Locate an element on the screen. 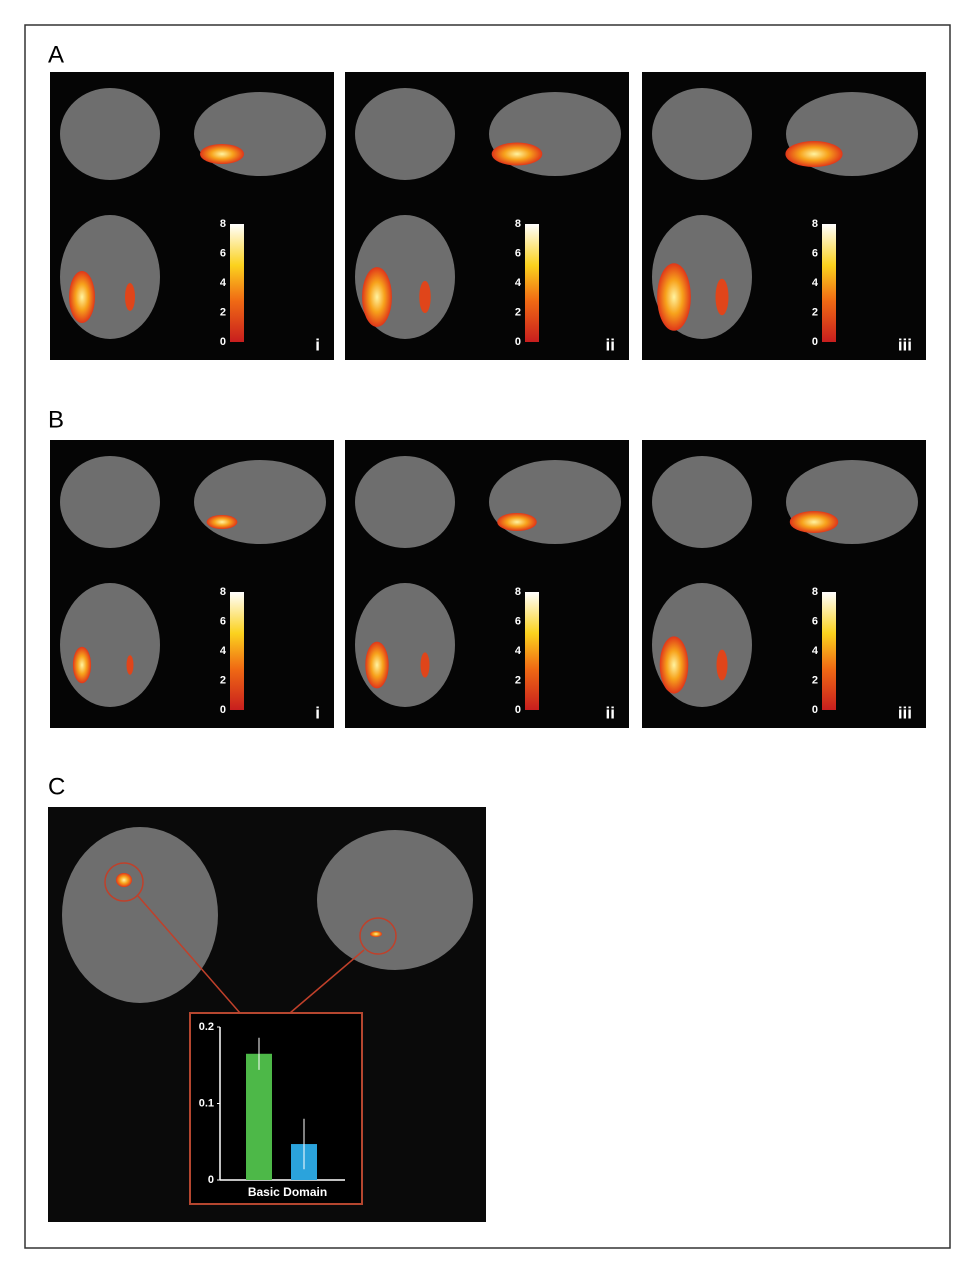 Image resolution: width=976 pixels, height=1270 pixels. bar is located at coordinates (259, 1116).